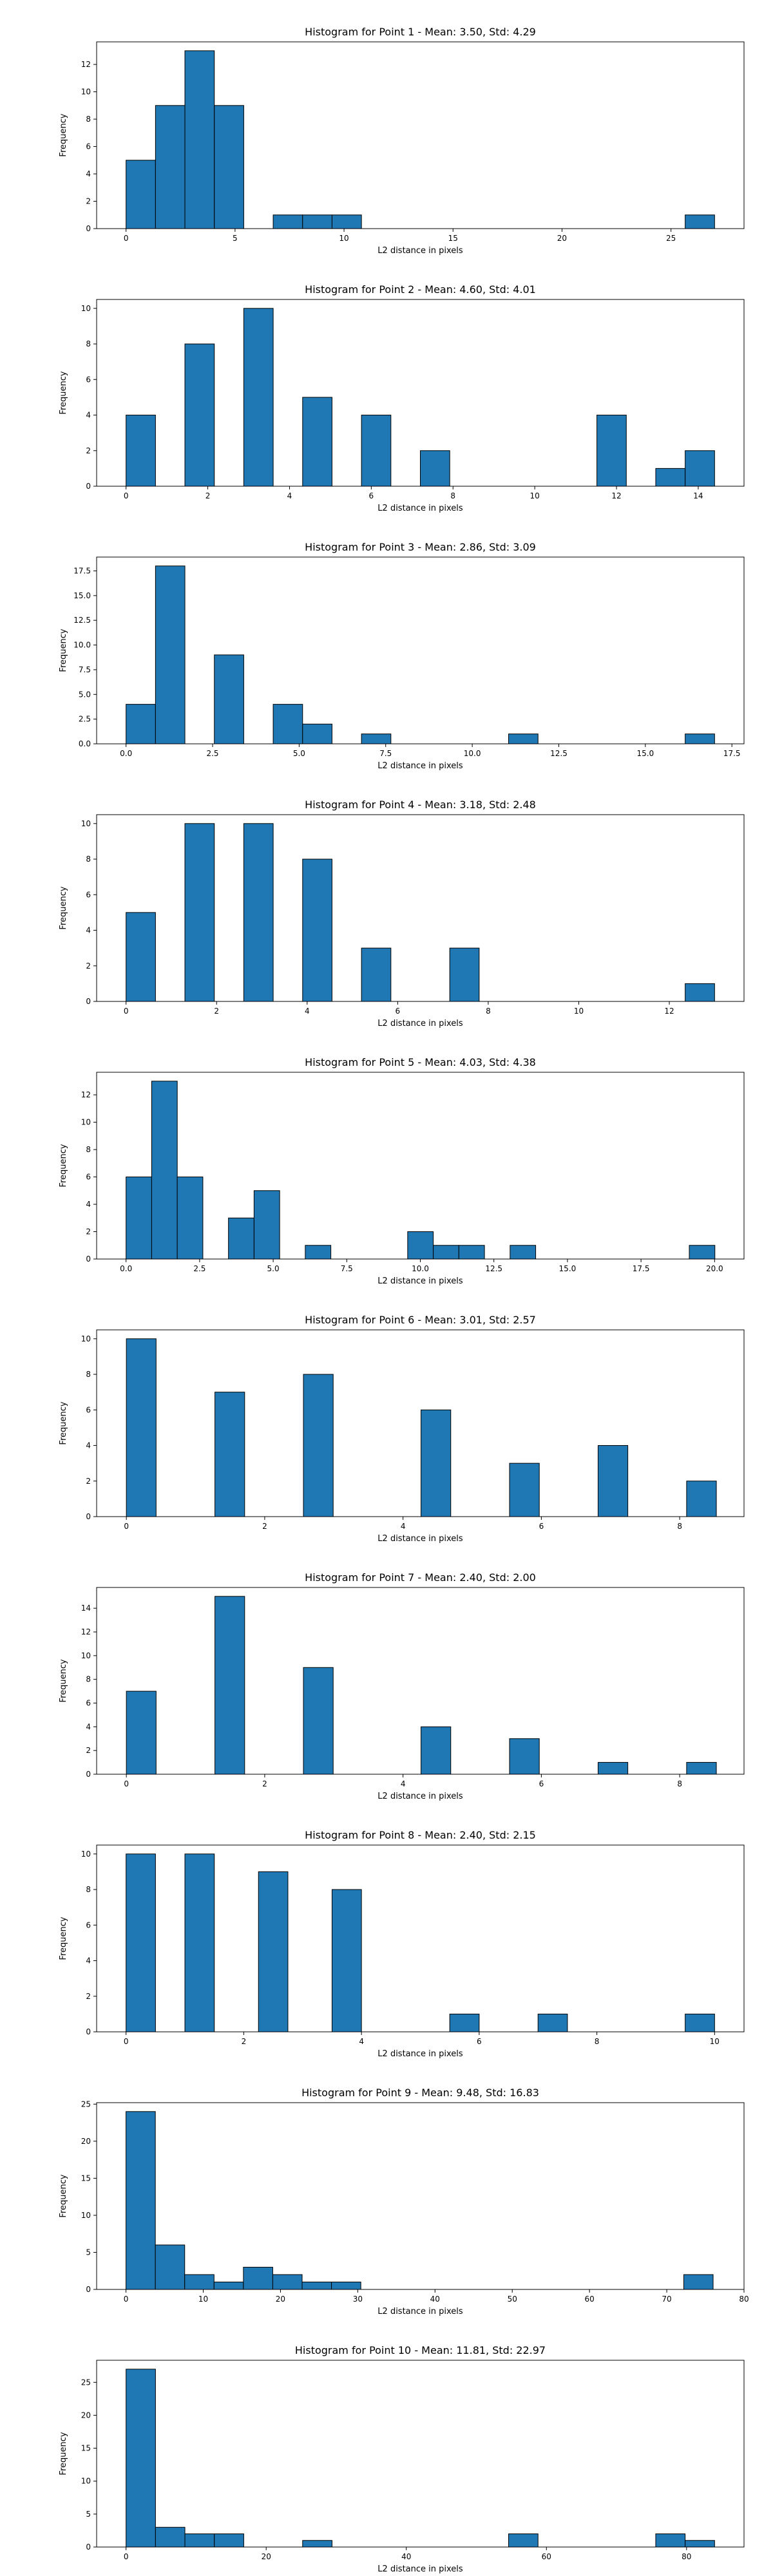 The image size is (773, 2576). Describe the element at coordinates (85, 669) in the screenshot. I see `y-tick-label: 7.5` at that location.